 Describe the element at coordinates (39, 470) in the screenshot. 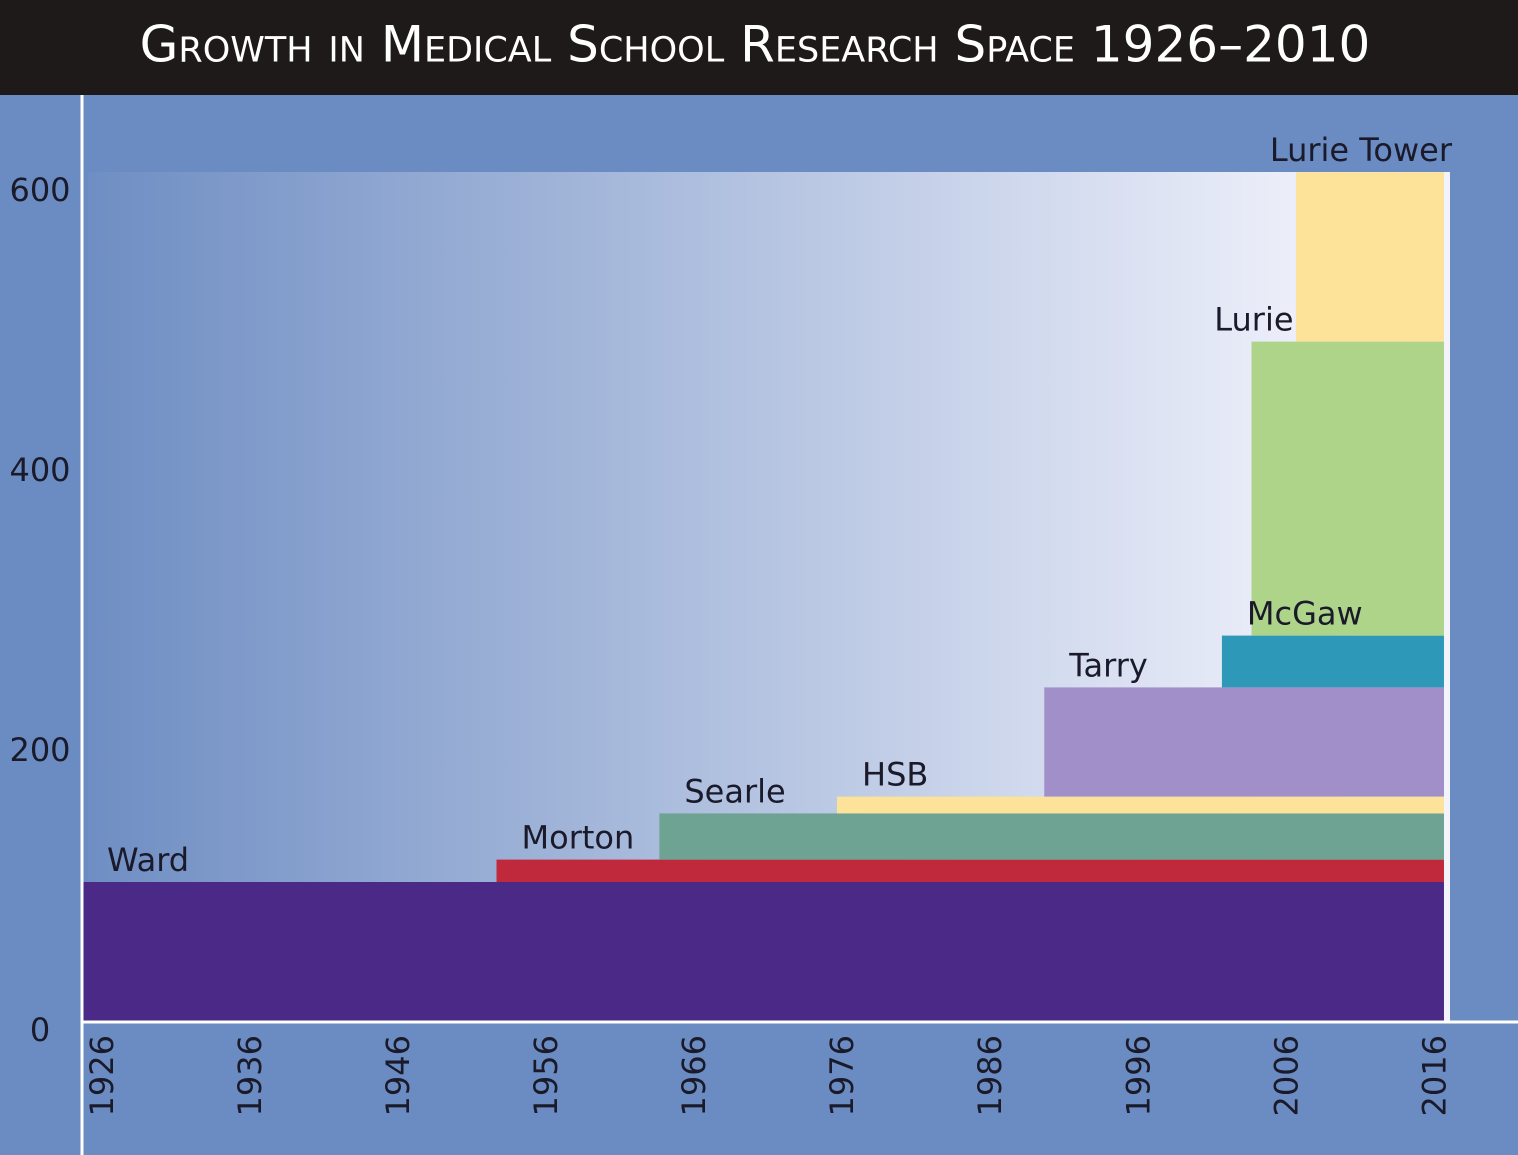

I see `y-tick-label: 400` at that location.